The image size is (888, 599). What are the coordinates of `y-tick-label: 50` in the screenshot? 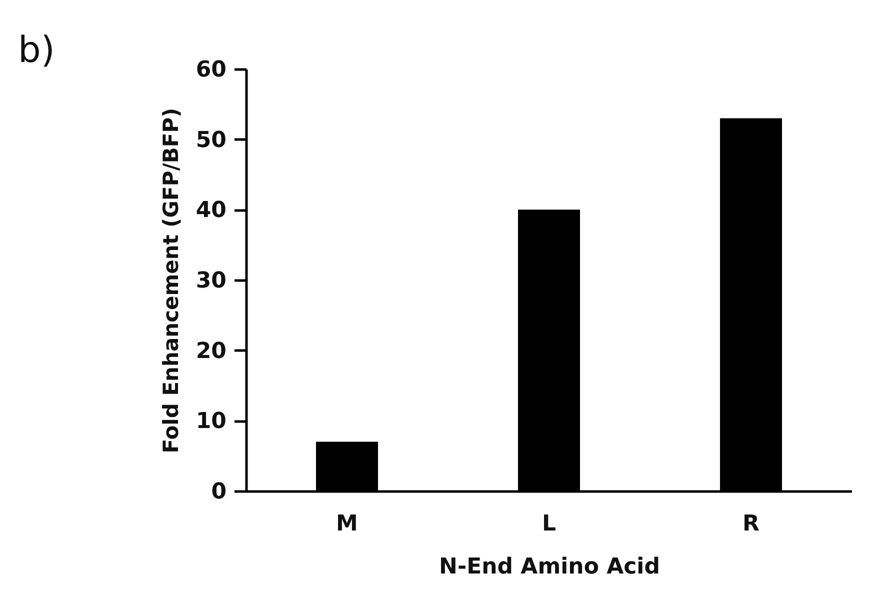 It's located at (211, 140).